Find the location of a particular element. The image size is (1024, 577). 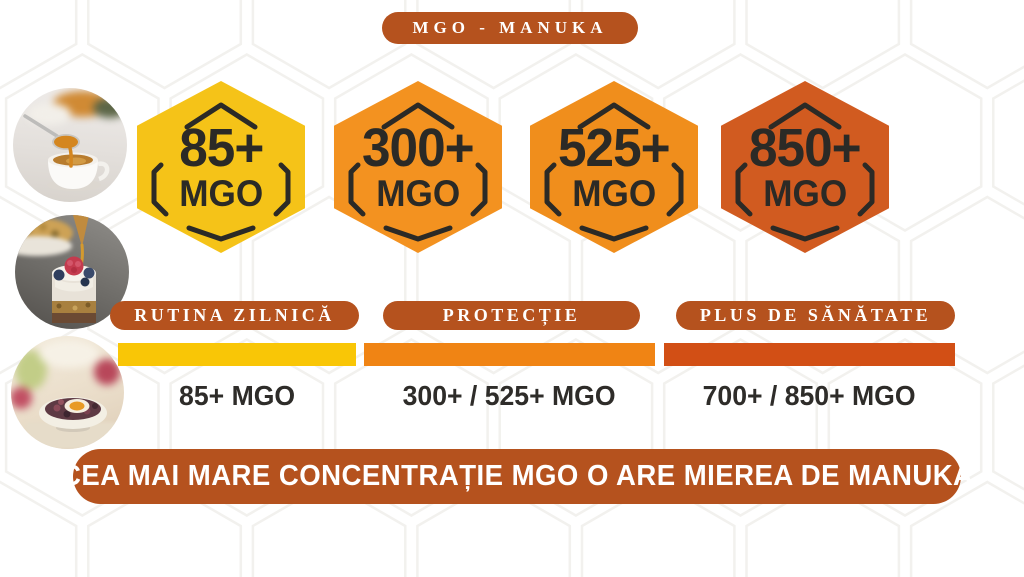

tea-cup is located at coordinates (78, 171).